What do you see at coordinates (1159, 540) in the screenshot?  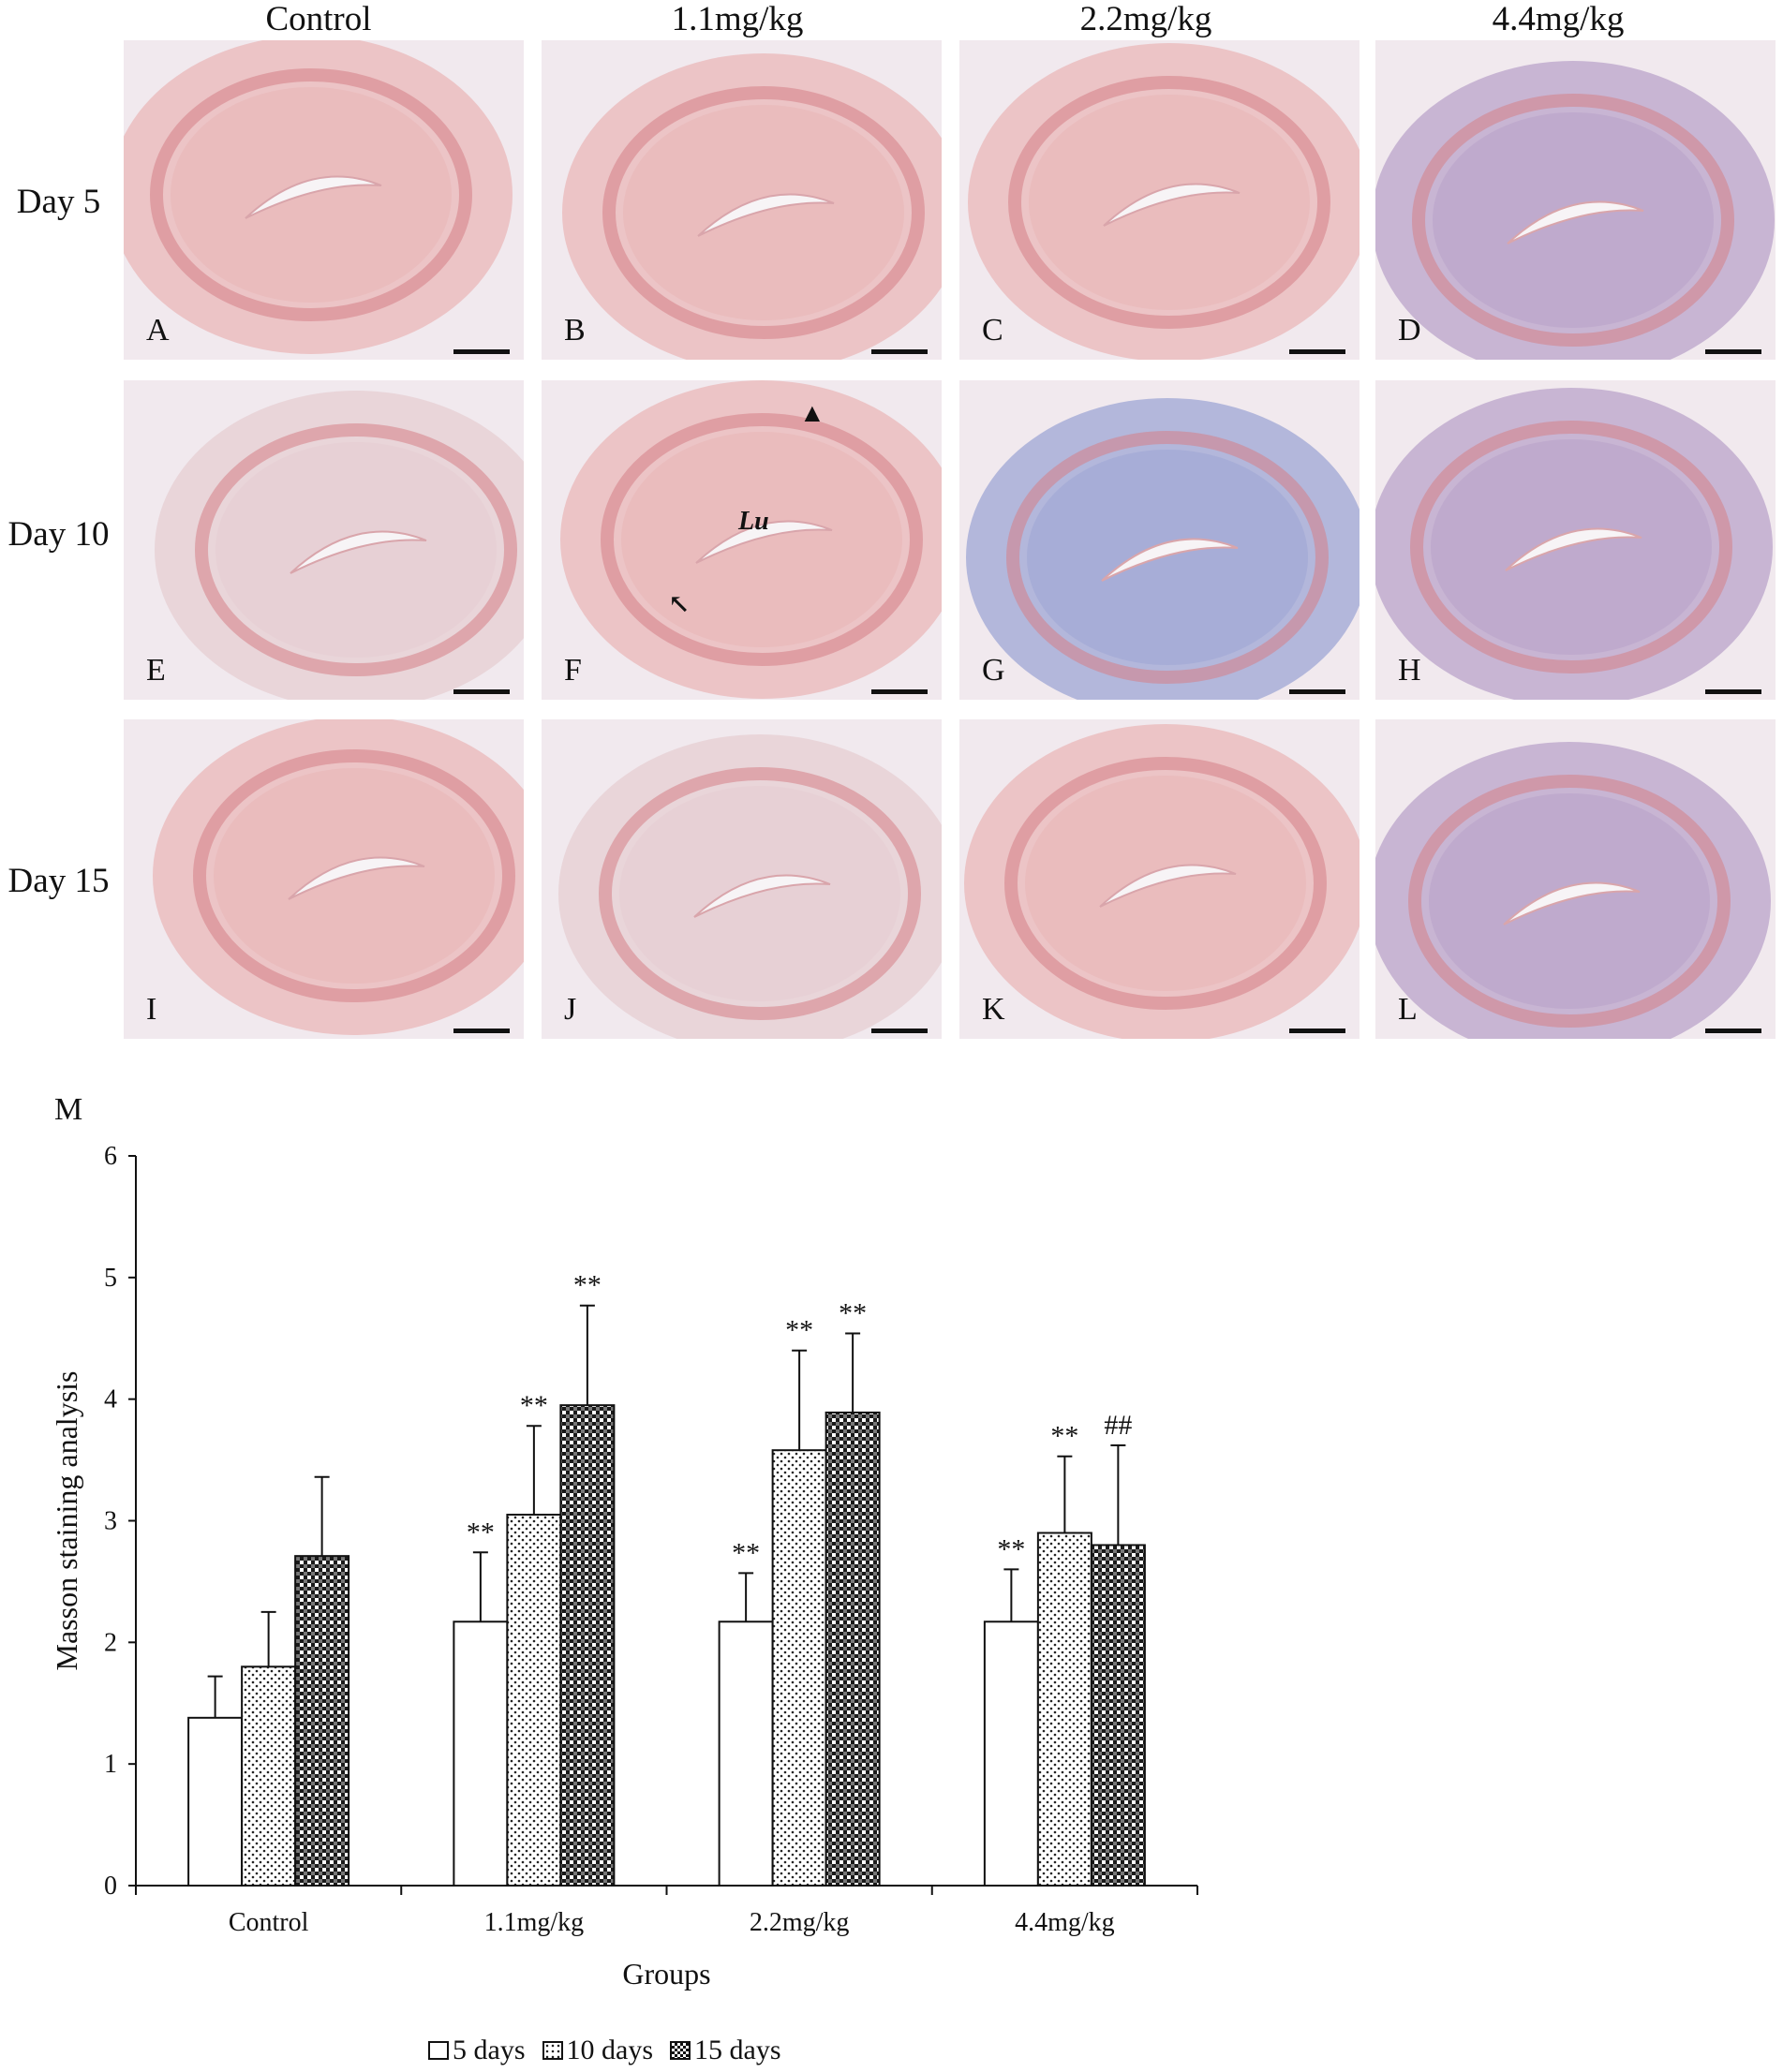 I see `histology-panel-g: G` at bounding box center [1159, 540].